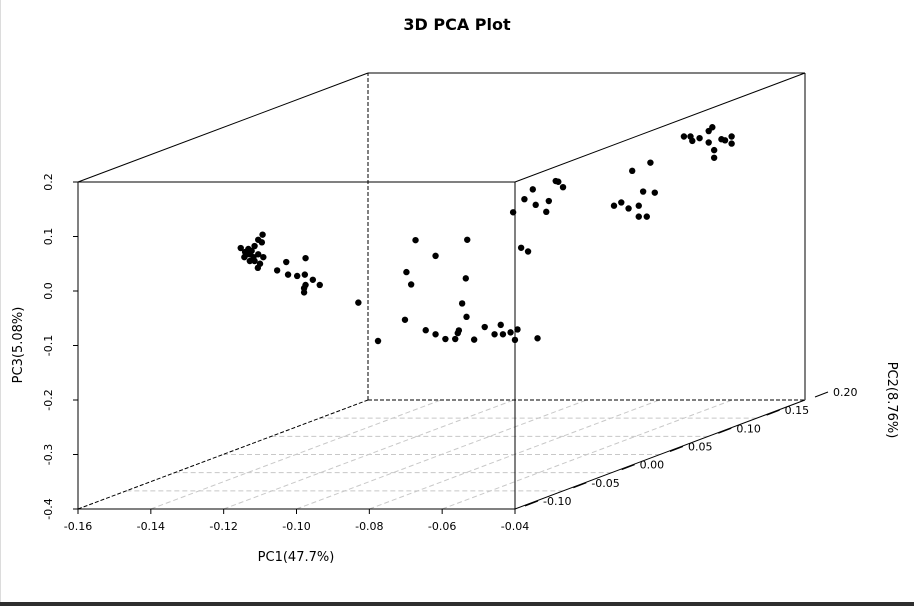 The image size is (914, 606). What do you see at coordinates (48, 454) in the screenshot?
I see `z-tick-label: -0.3` at bounding box center [48, 454].